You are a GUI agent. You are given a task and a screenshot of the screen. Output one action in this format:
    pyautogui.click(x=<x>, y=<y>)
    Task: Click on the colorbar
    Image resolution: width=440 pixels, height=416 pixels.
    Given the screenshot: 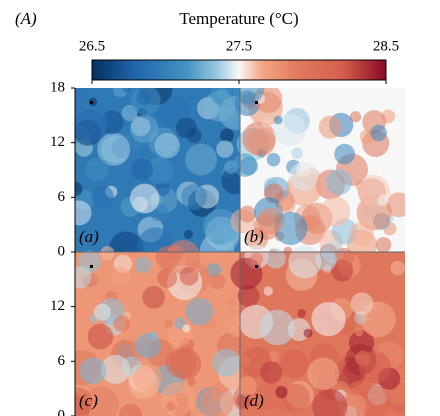 What is the action you would take?
    pyautogui.click(x=239, y=70)
    